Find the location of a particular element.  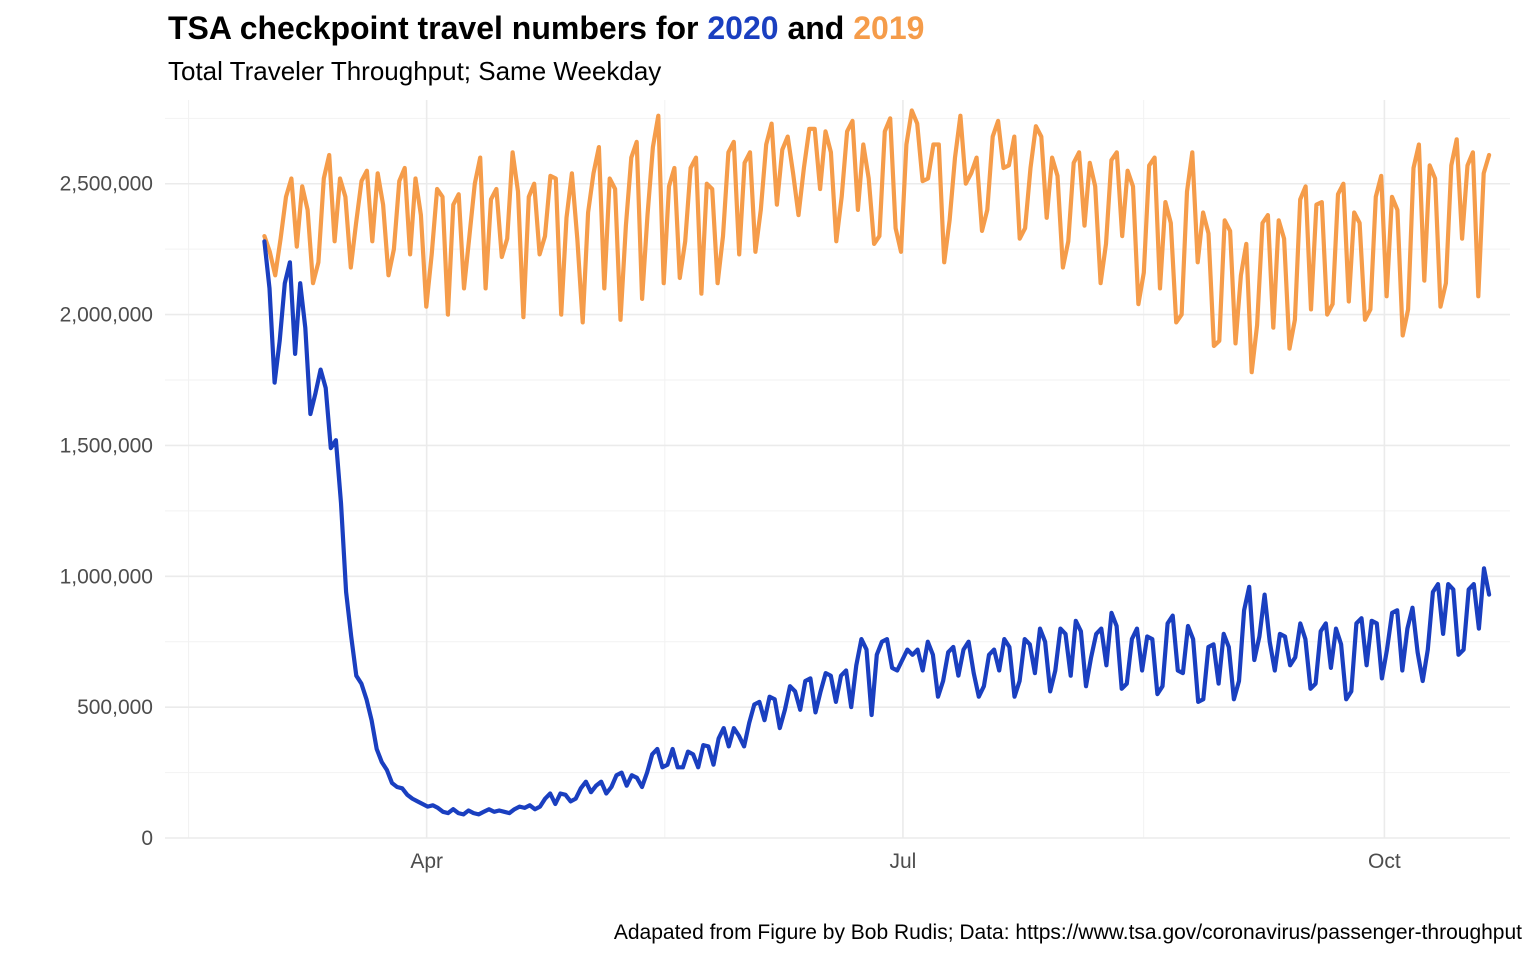

y-tick-label: 2,500,000 is located at coordinates (106, 184).